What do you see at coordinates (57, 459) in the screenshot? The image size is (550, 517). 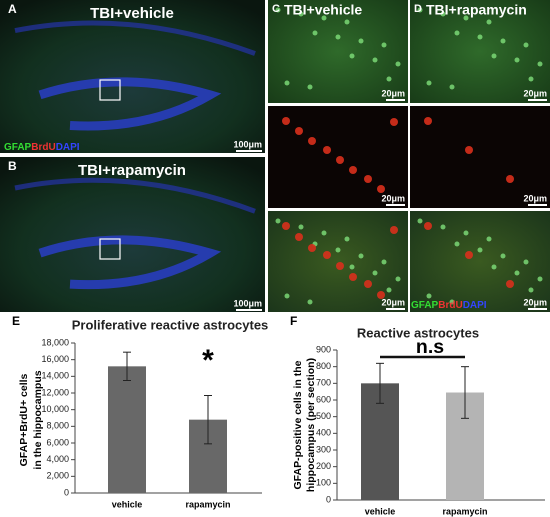 I see `y-tick-label: 4,000` at bounding box center [57, 459].